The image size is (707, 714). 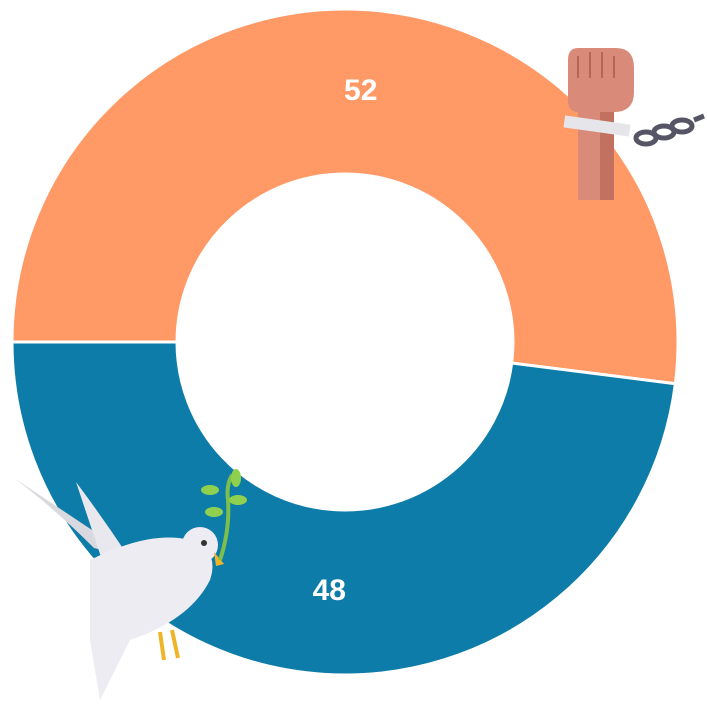 What do you see at coordinates (345, 340) in the screenshot?
I see `value-labels: 52 48` at bounding box center [345, 340].